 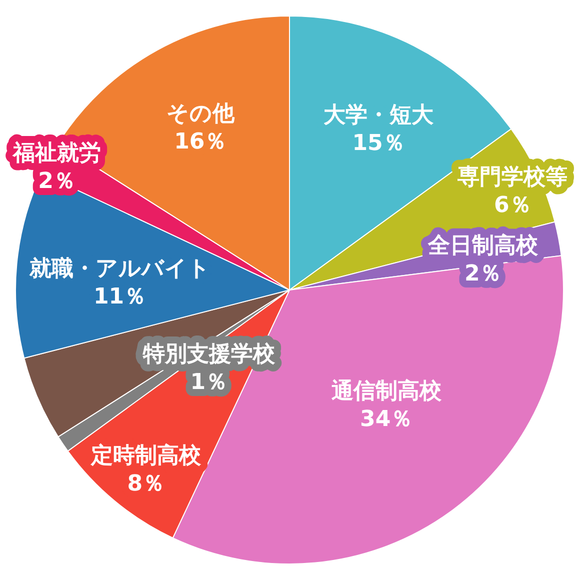 I want to click on data-label: 8％, so click(x=146, y=483).